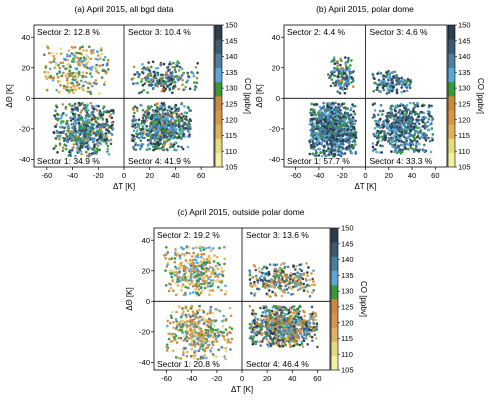 The height and width of the screenshot is (403, 500). Describe the element at coordinates (464, 167) in the screenshot. I see `colorbar-tick-label: 105` at that location.